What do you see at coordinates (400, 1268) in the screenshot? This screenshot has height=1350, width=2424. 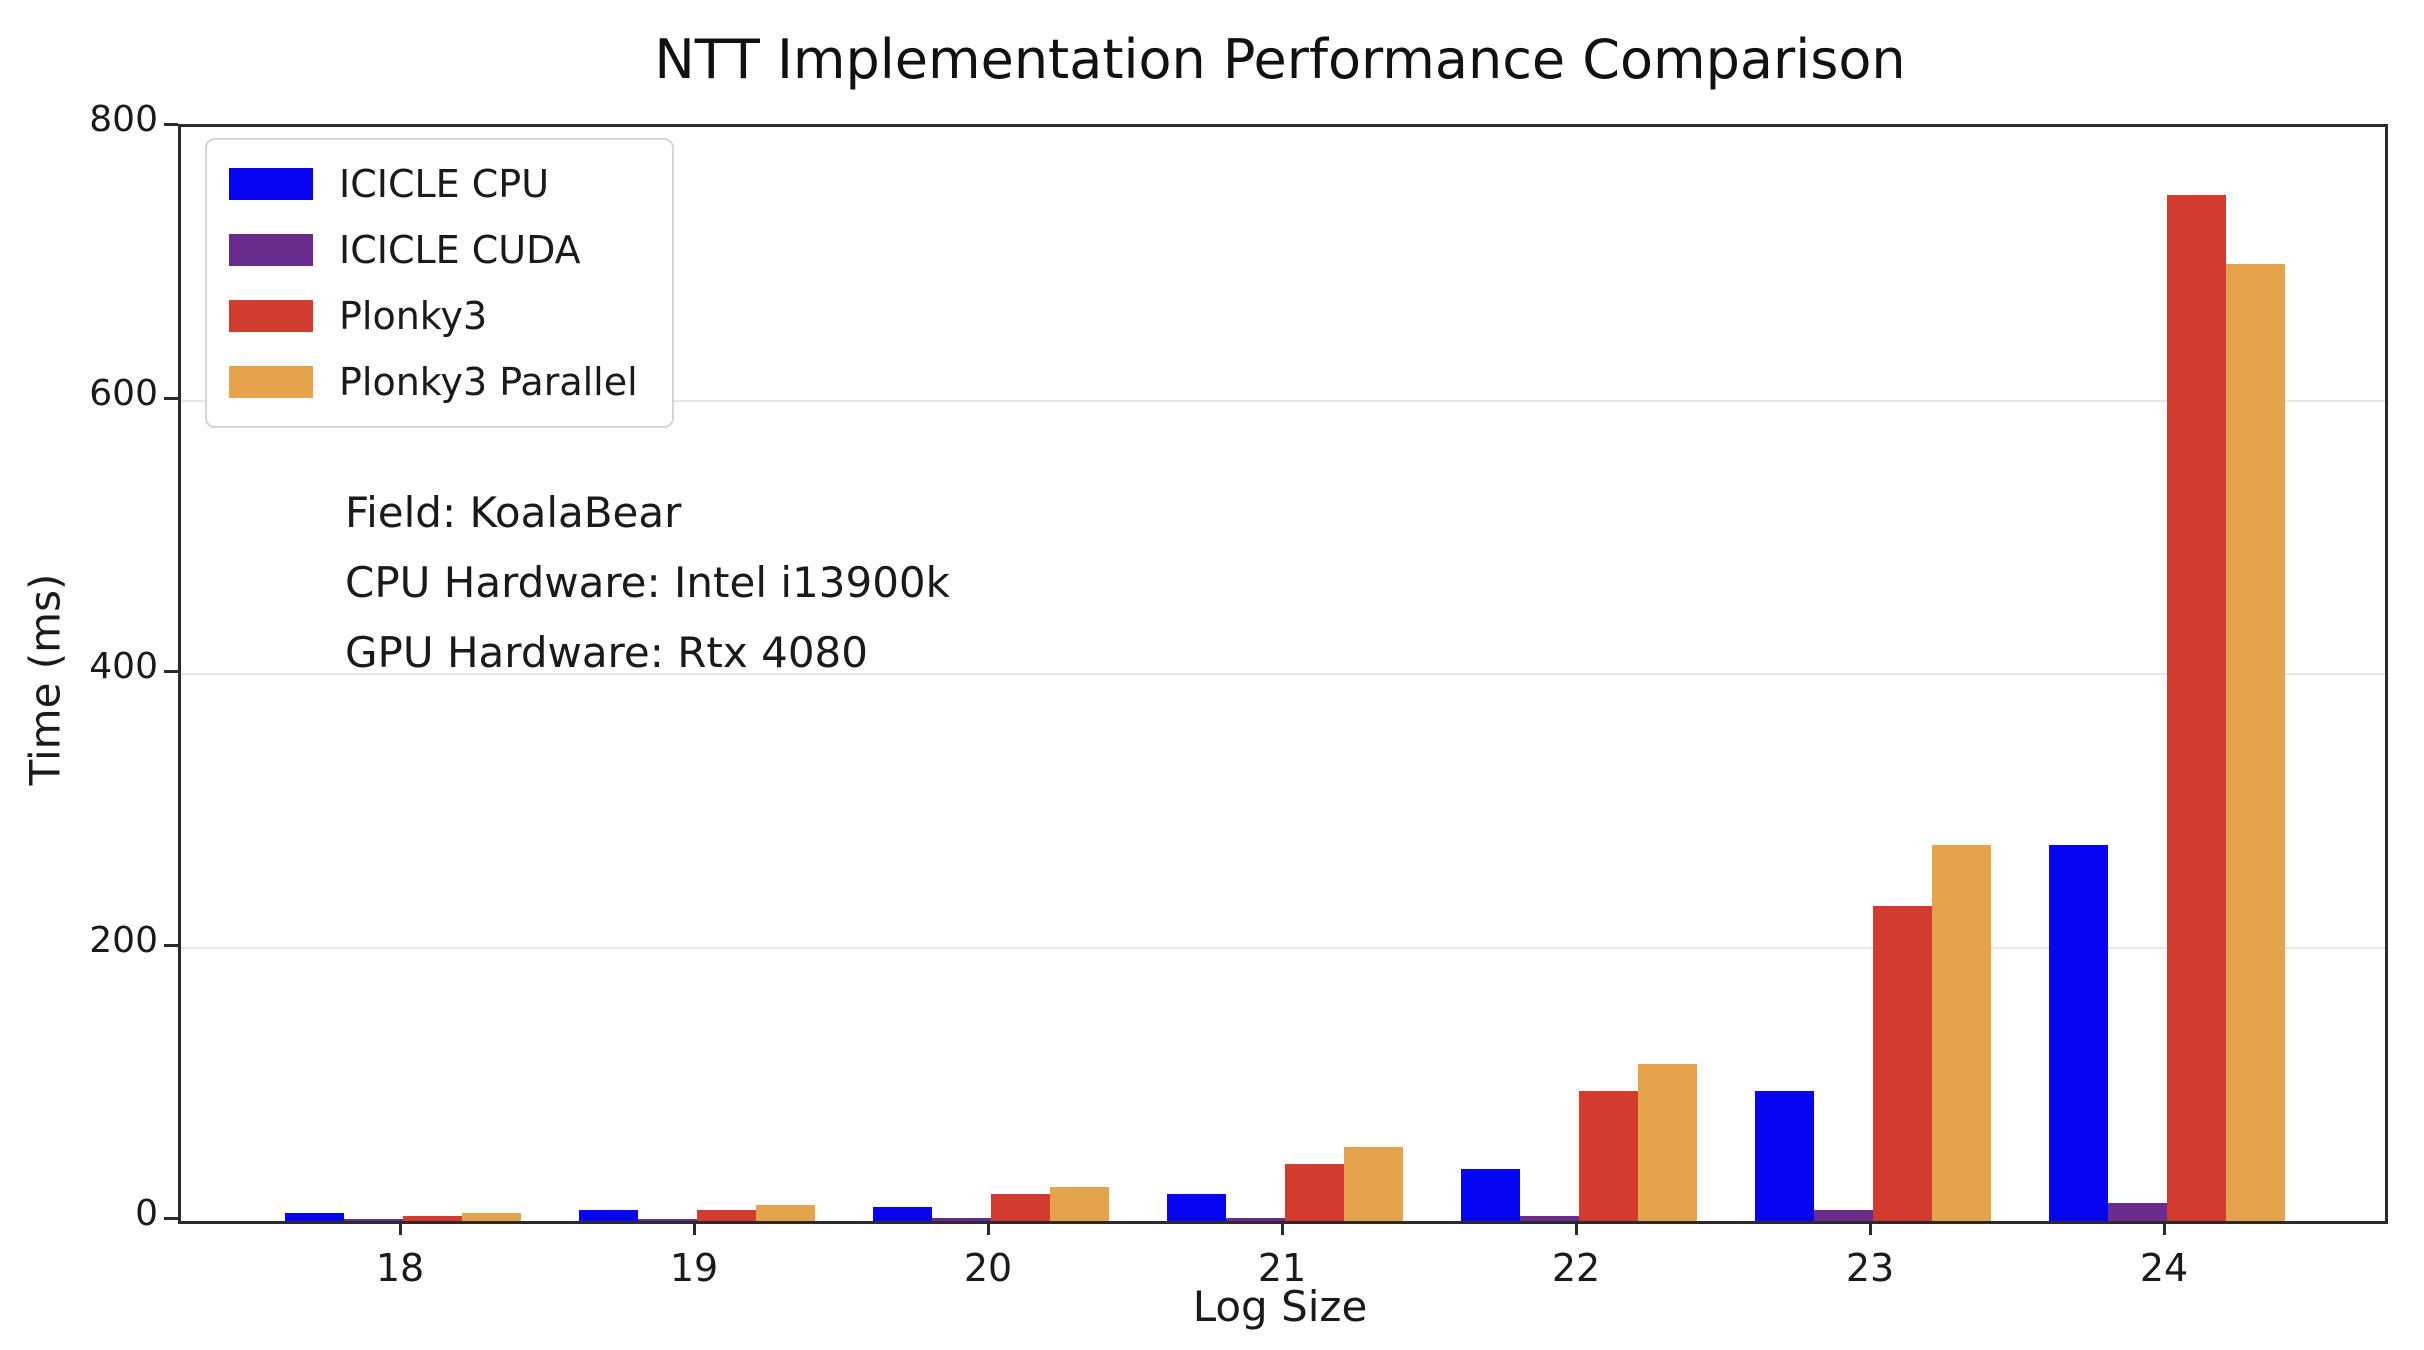 I see `x-tick-label: 18` at bounding box center [400, 1268].